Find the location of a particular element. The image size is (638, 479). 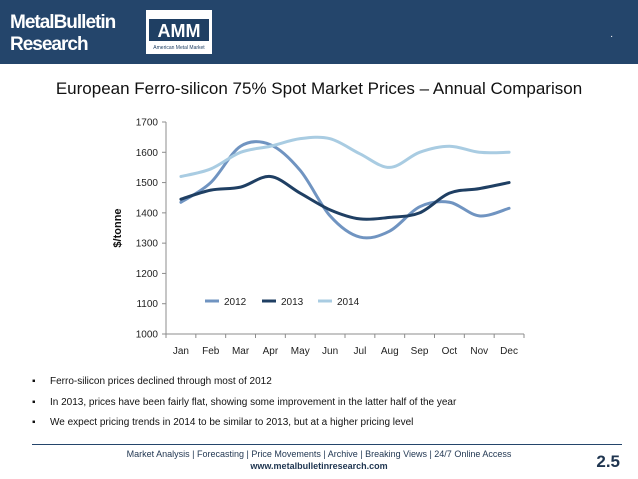

x-tick-label: May is located at coordinates (300, 351).